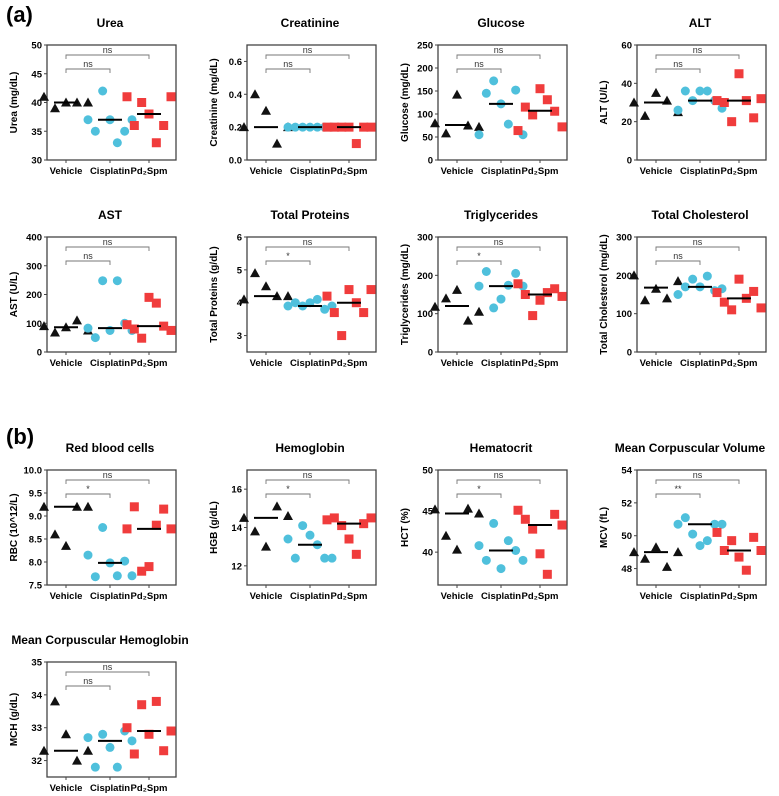 This screenshot has width=779, height=796. What do you see at coordinates (604, 102) in the screenshot?
I see `y-axis-label: ALT (U/L)` at bounding box center [604, 102].